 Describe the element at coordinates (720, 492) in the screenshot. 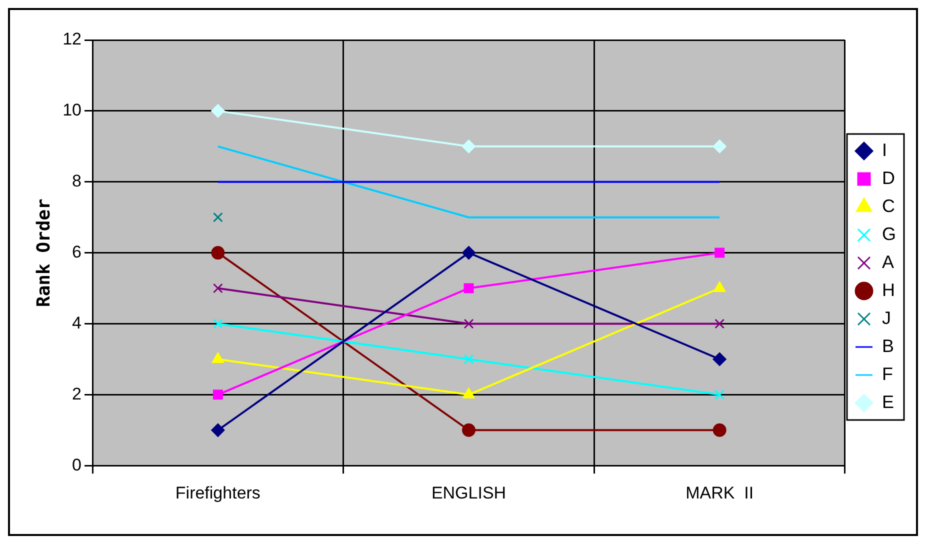

I see `x-tick-label: MARK II` at that location.